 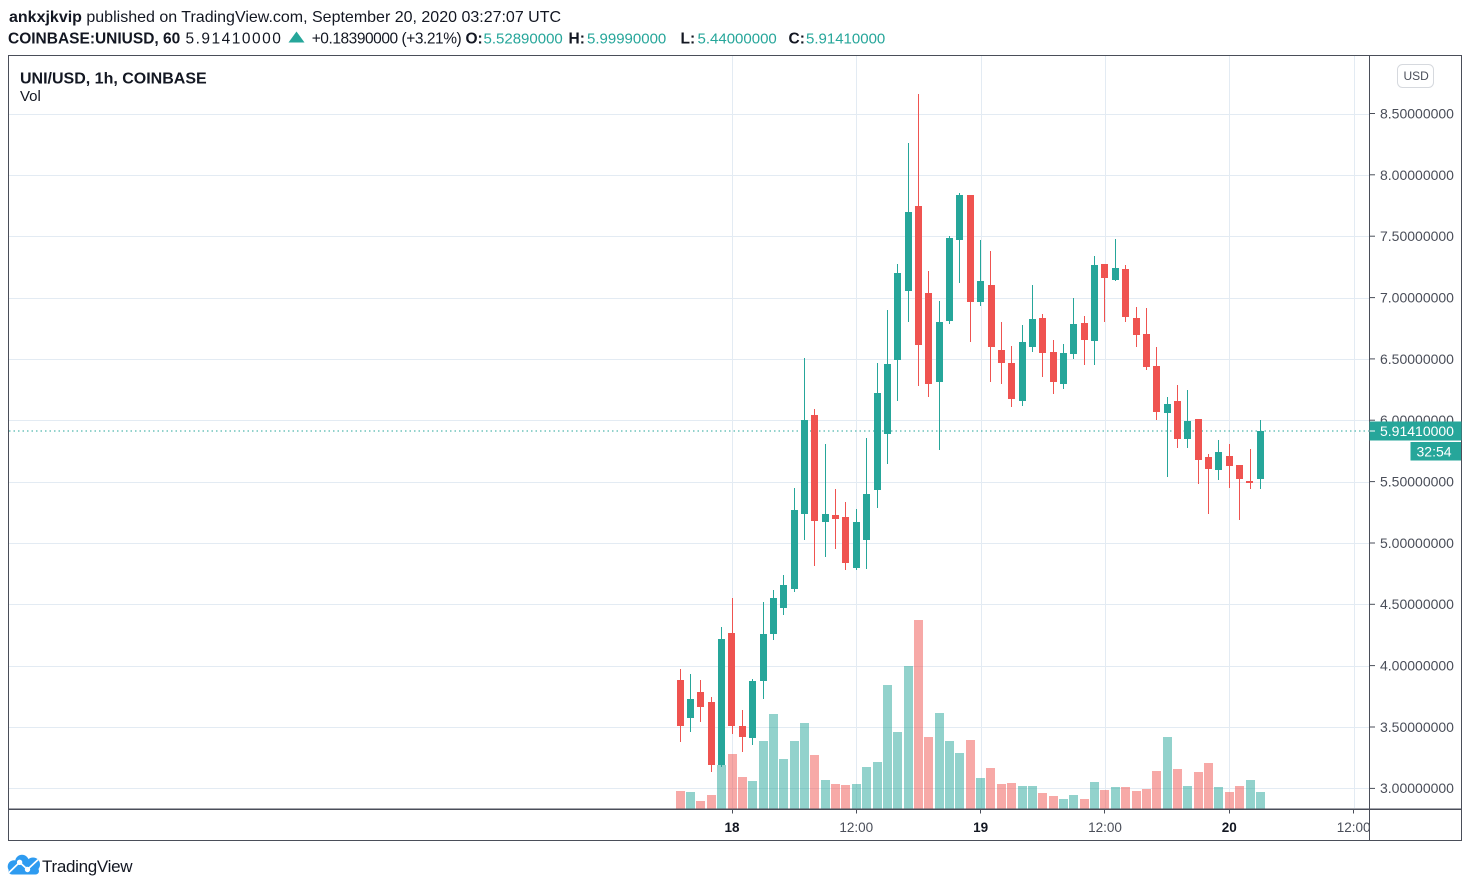 I want to click on svg-text: +0.18390000 (+3.21%), so click(x=387, y=38).